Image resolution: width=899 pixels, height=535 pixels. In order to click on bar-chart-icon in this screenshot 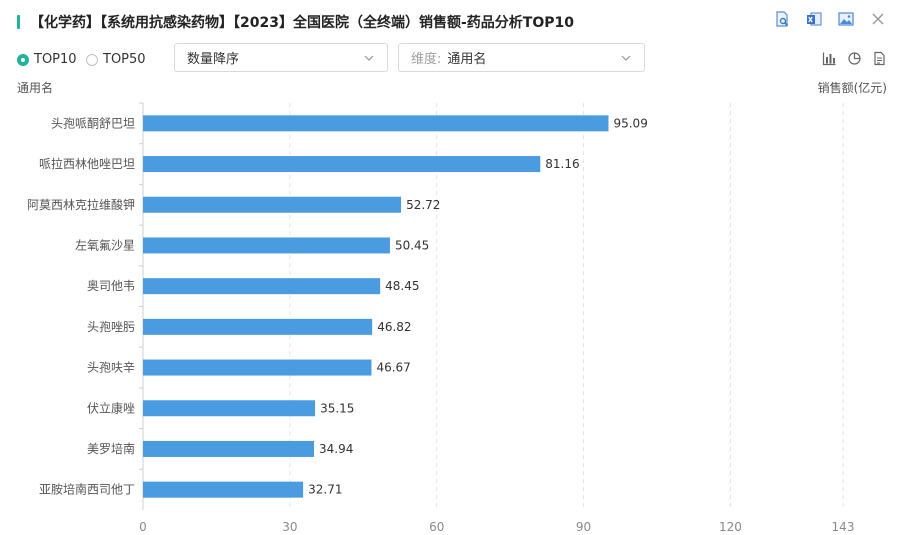, I will do `click(829, 58)`.